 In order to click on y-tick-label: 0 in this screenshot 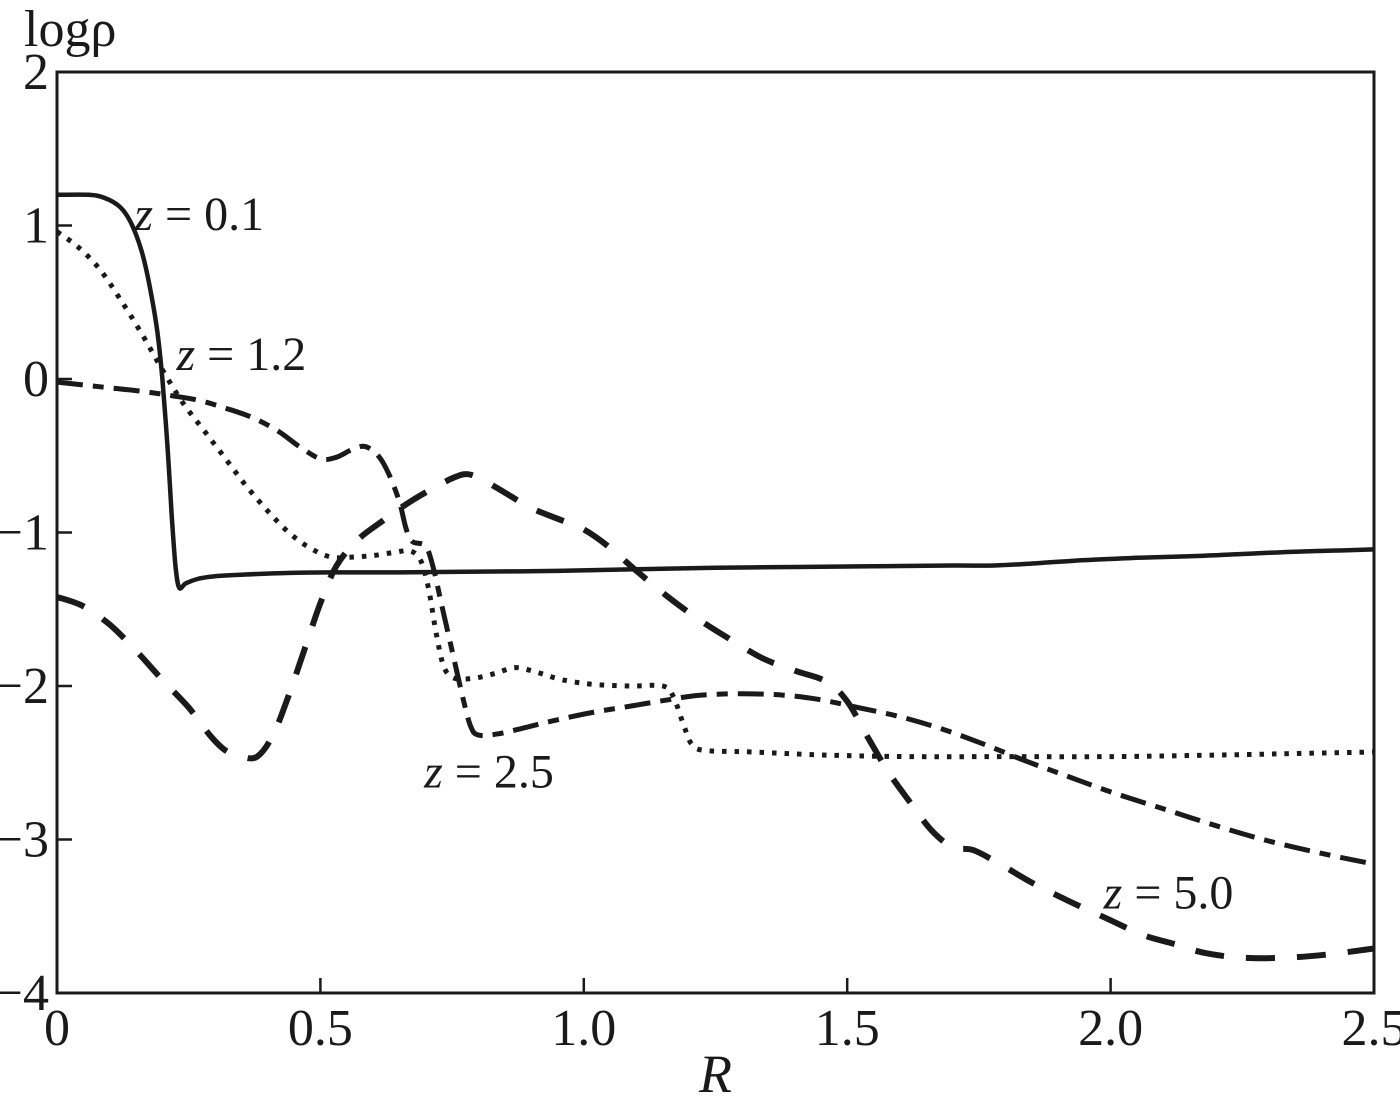, I will do `click(36, 379)`.